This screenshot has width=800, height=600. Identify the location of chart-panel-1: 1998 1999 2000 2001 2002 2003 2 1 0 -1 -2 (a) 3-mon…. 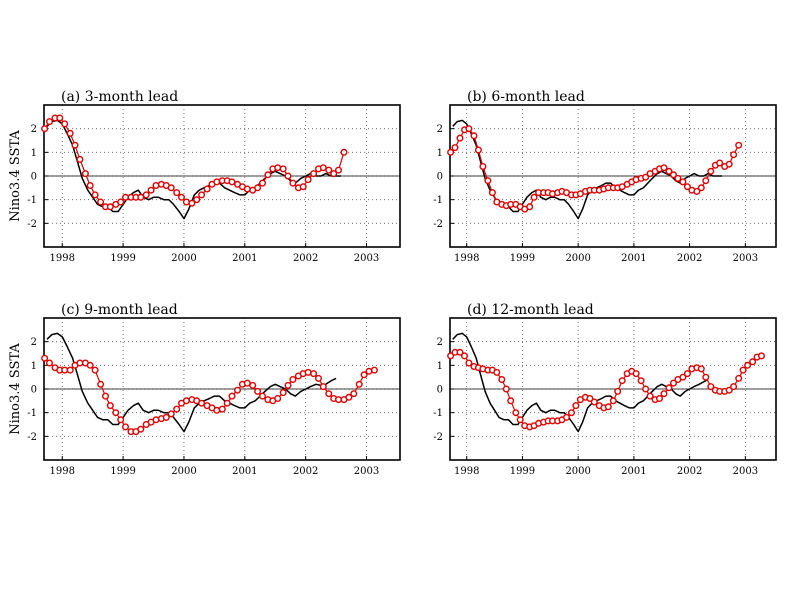
(204, 176).